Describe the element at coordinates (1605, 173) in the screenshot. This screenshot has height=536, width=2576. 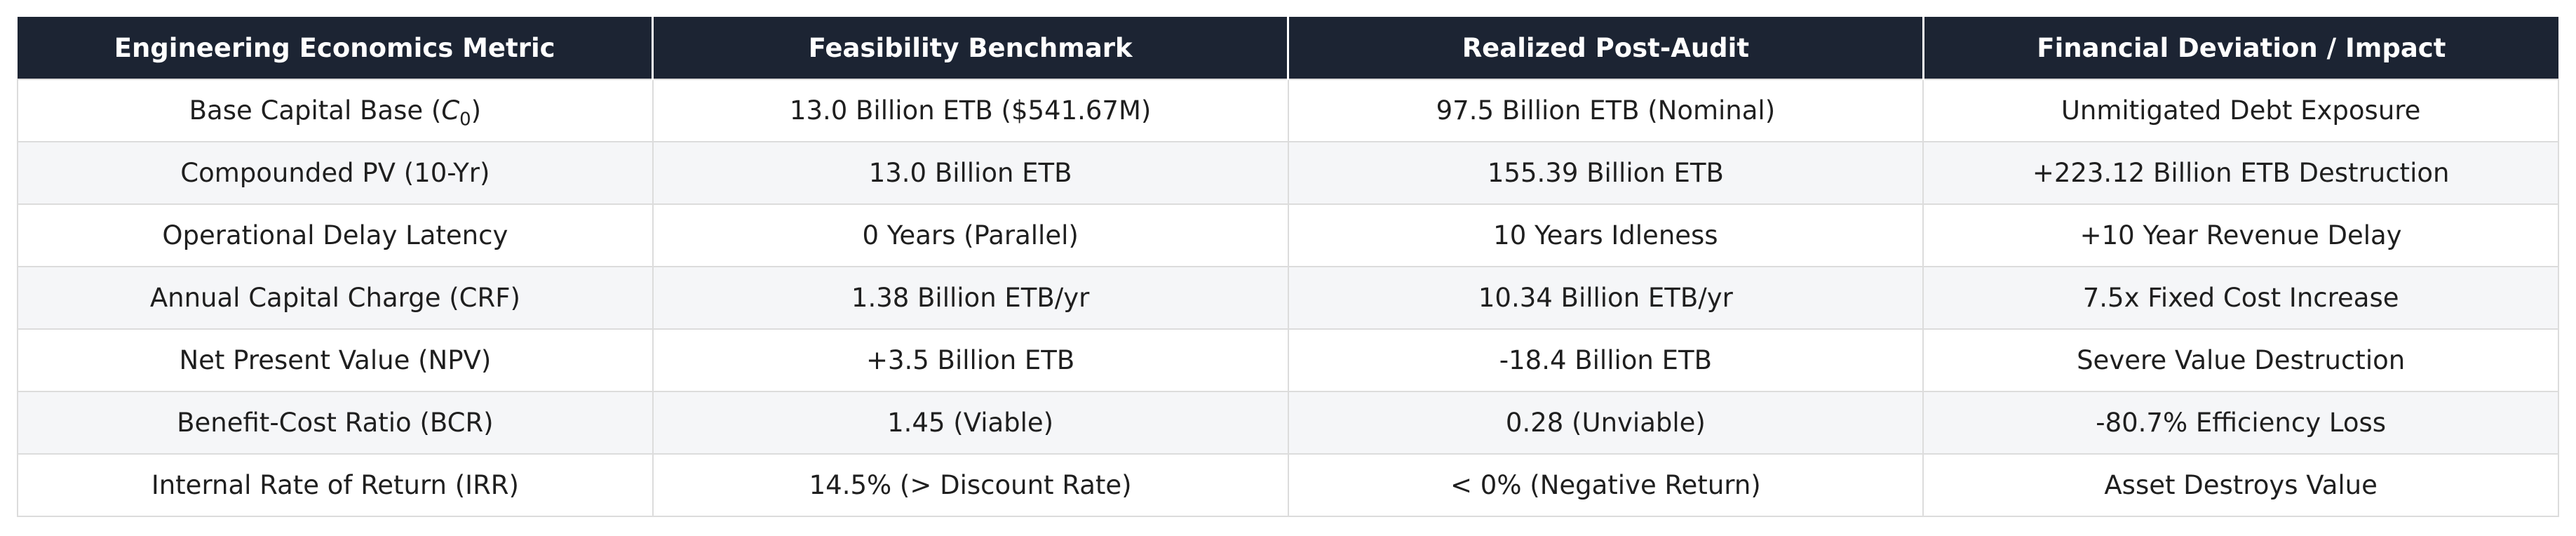
I see `realized-cell: 155.39 Billion ETB` at that location.